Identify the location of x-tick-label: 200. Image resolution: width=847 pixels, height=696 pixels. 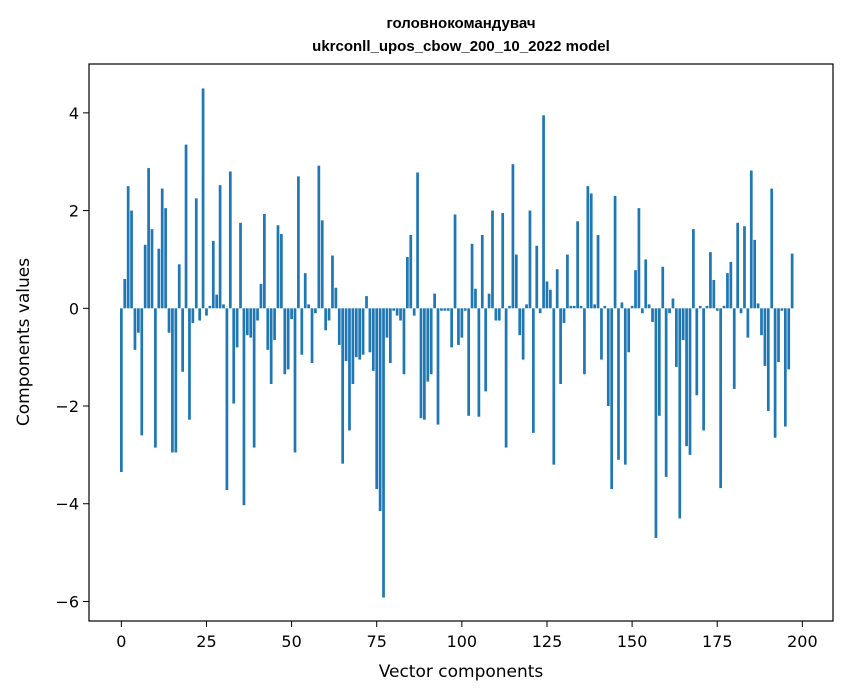
(802, 641).